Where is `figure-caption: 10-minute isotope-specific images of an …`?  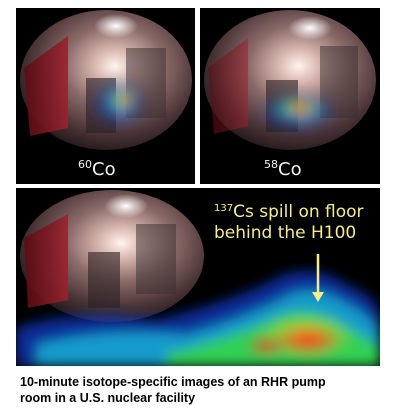
figure-caption: 10-minute isotope-specific images of an … is located at coordinates (205, 390).